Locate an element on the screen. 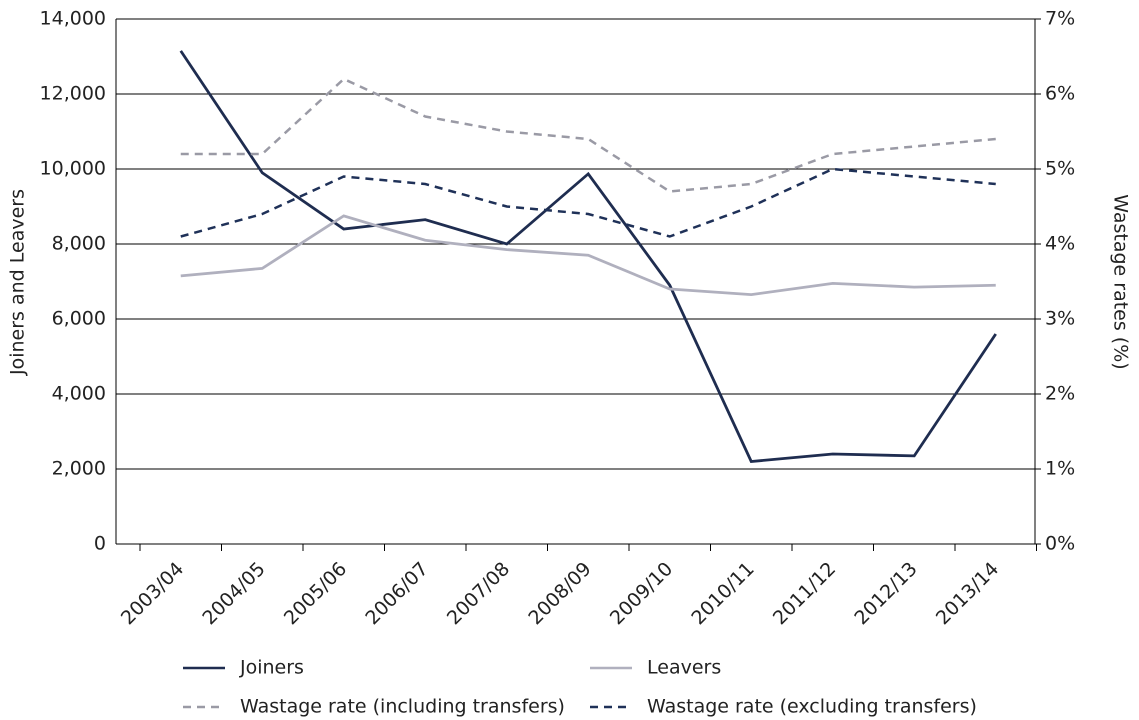 The image size is (1139, 720). x-tick-label: 2008/09 is located at coordinates (559, 593).